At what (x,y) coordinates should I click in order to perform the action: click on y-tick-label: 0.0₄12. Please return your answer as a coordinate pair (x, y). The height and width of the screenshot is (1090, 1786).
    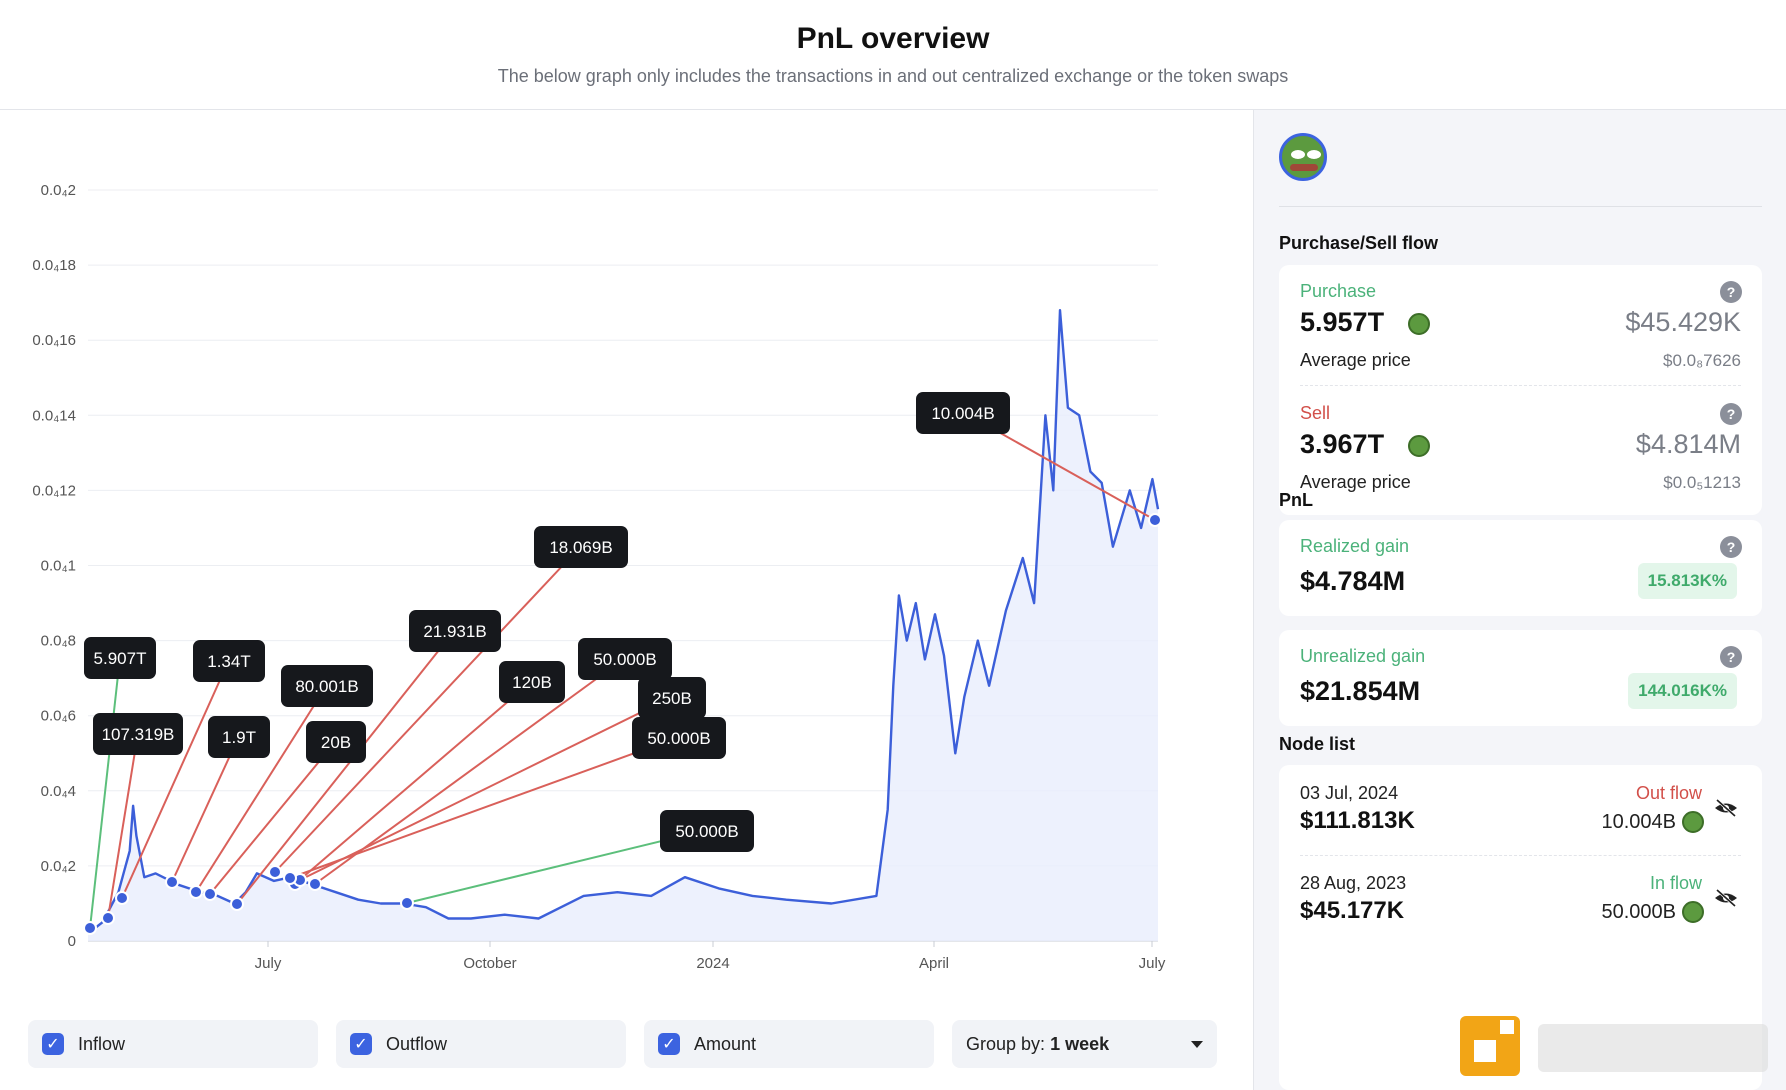
    Looking at the image, I should click on (54, 490).